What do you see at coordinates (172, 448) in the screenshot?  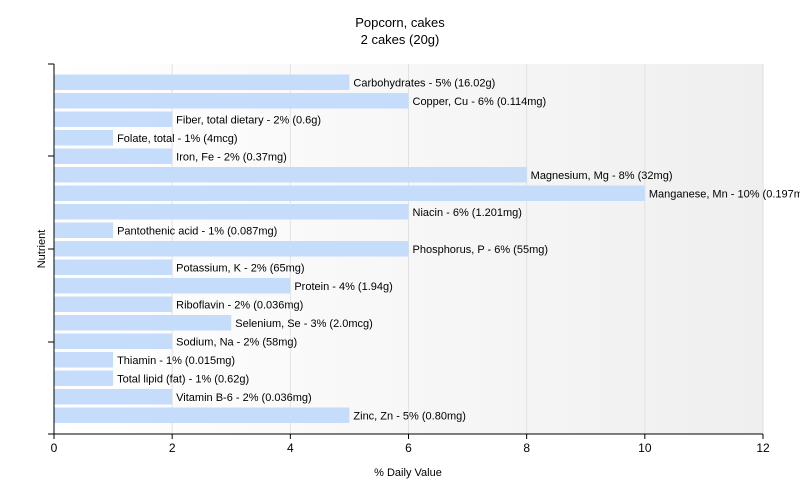 I see `x-tick-label: 2` at bounding box center [172, 448].